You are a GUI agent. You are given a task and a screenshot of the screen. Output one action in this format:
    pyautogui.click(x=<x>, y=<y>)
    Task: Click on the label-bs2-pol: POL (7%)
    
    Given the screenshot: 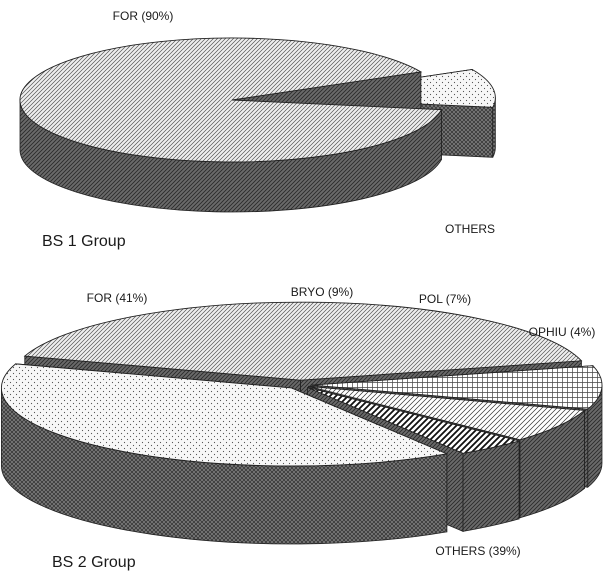 What is the action you would take?
    pyautogui.click(x=445, y=299)
    